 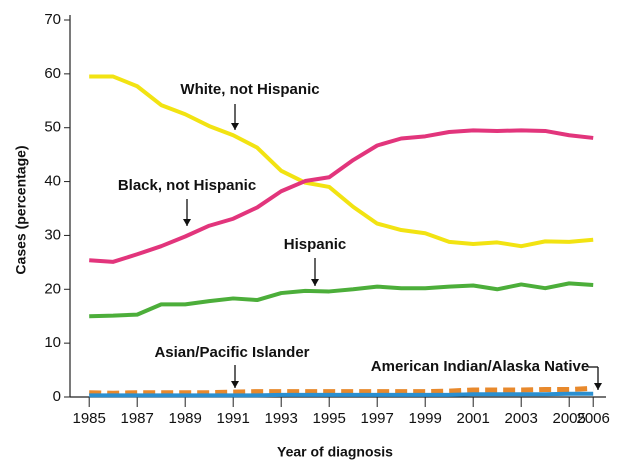 What do you see at coordinates (21, 209) in the screenshot?
I see `y-axis-title: Cases (percentage)` at bounding box center [21, 209].